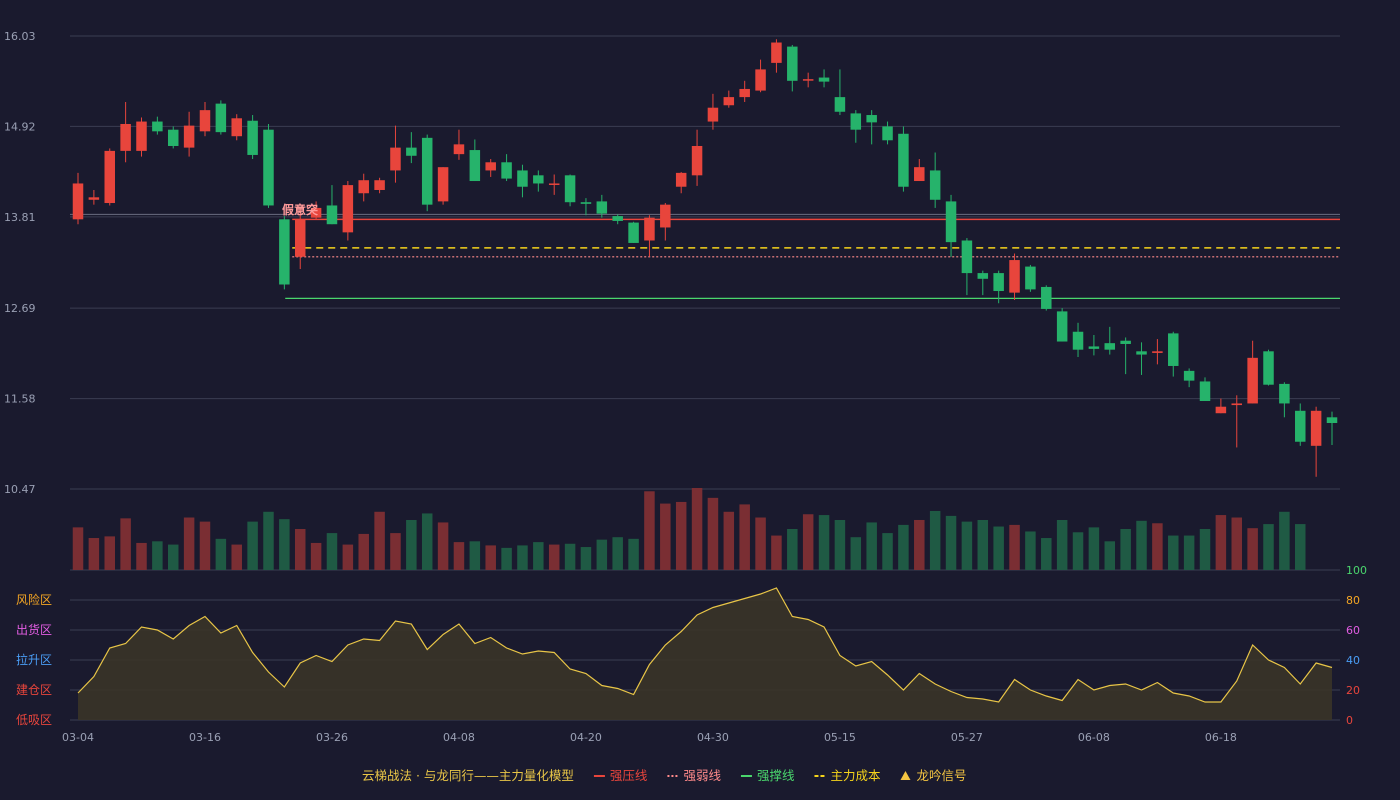  Describe the element at coordinates (1349, 720) in the screenshot. I see `oscillator-tick-label: 0` at that location.